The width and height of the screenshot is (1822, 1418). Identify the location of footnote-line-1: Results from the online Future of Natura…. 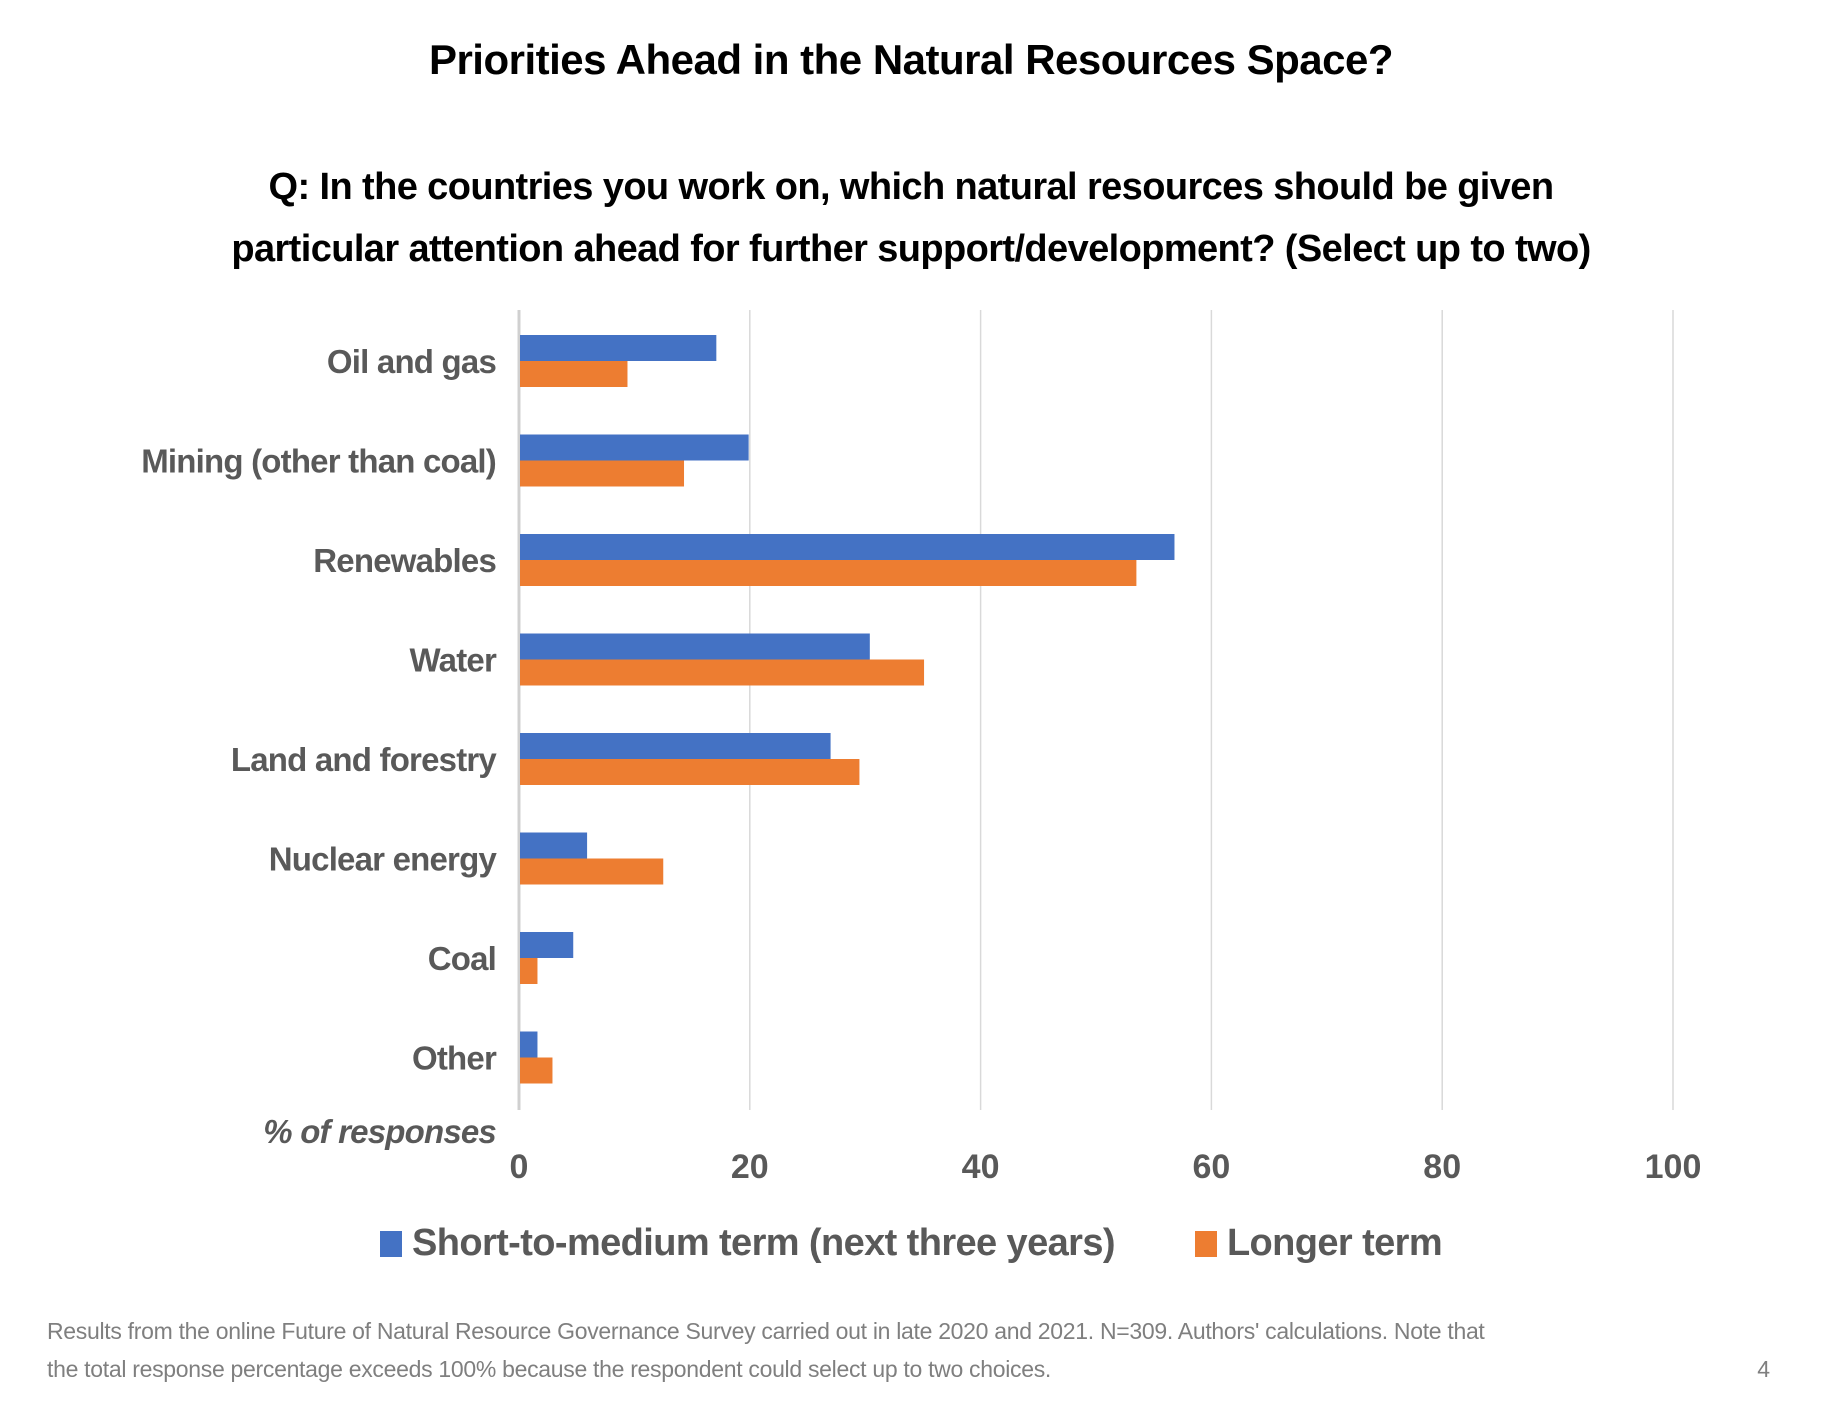
(766, 1331).